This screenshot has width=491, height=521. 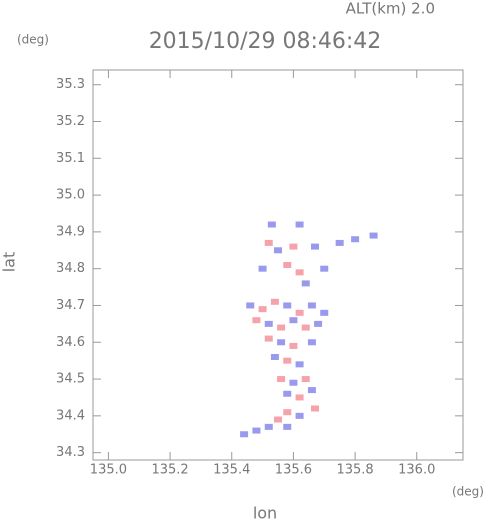 What do you see at coordinates (70, 342) in the screenshot?
I see `y-tick-label: 34.6` at bounding box center [70, 342].